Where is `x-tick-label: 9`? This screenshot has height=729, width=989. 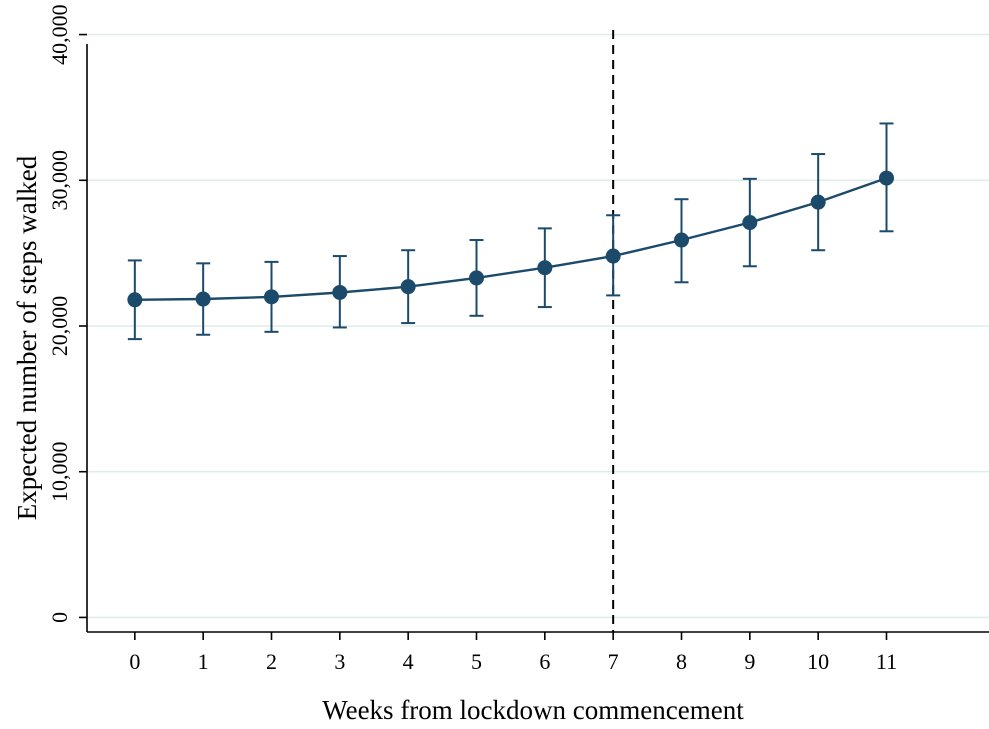
x-tick-label: 9 is located at coordinates (749, 661).